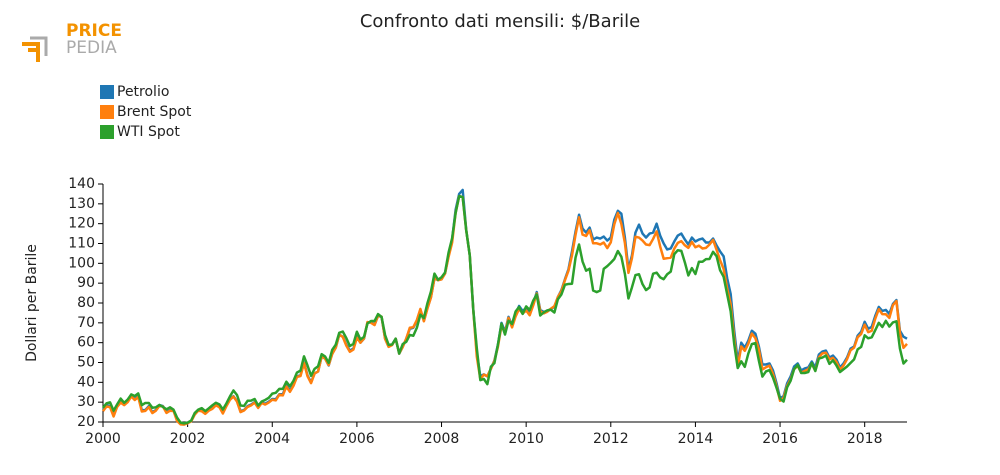 The width and height of the screenshot is (1000, 475). What do you see at coordinates (865, 439) in the screenshot?
I see `x-tick-label: 2018` at bounding box center [865, 439].